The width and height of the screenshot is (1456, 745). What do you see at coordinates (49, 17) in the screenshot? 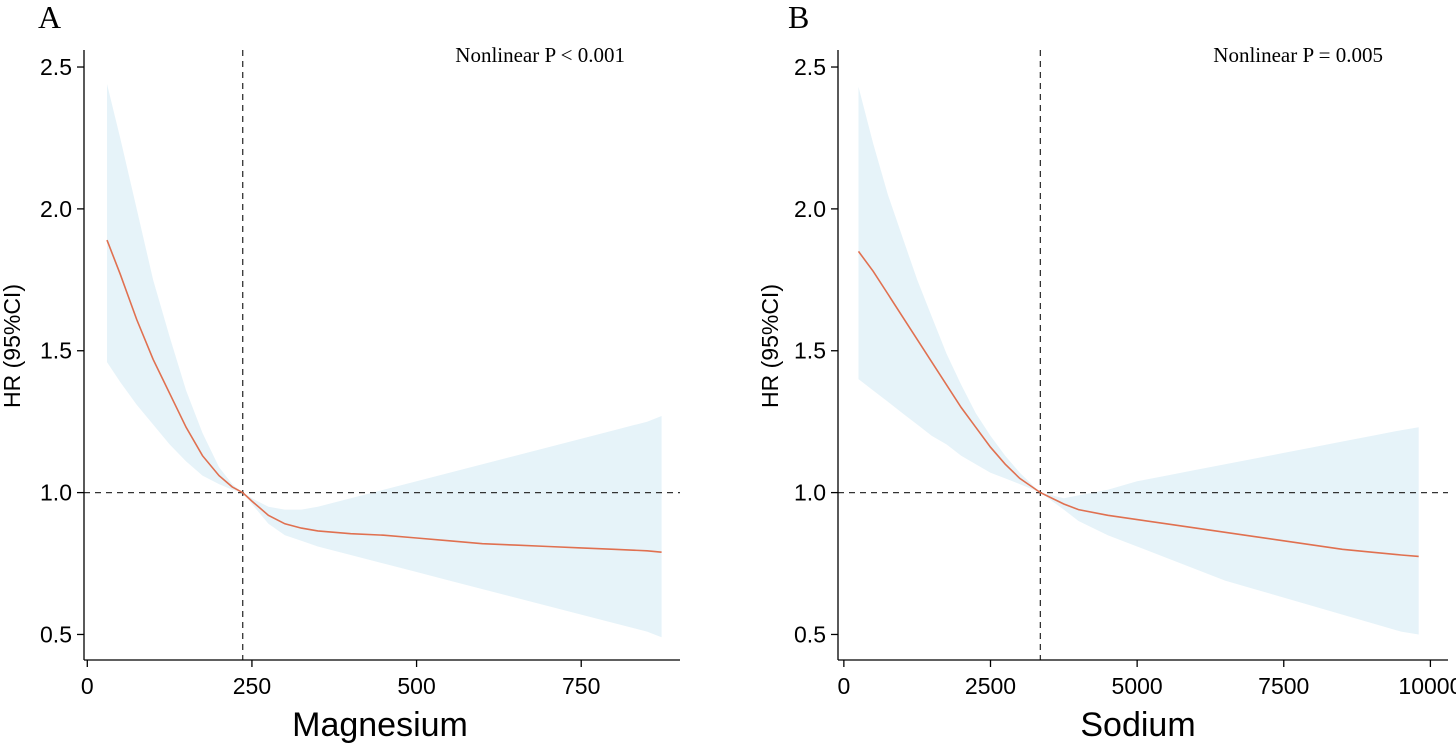
I see `panel-label-a: A` at bounding box center [49, 17].